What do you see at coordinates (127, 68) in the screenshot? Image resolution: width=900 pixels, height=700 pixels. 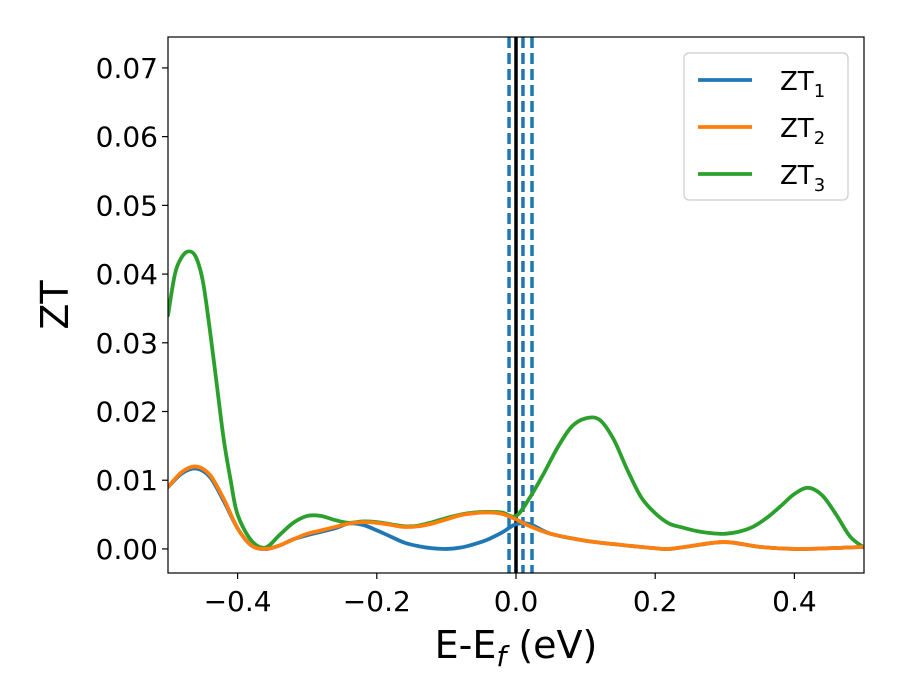 I see `y-tick-label: 0.07` at bounding box center [127, 68].